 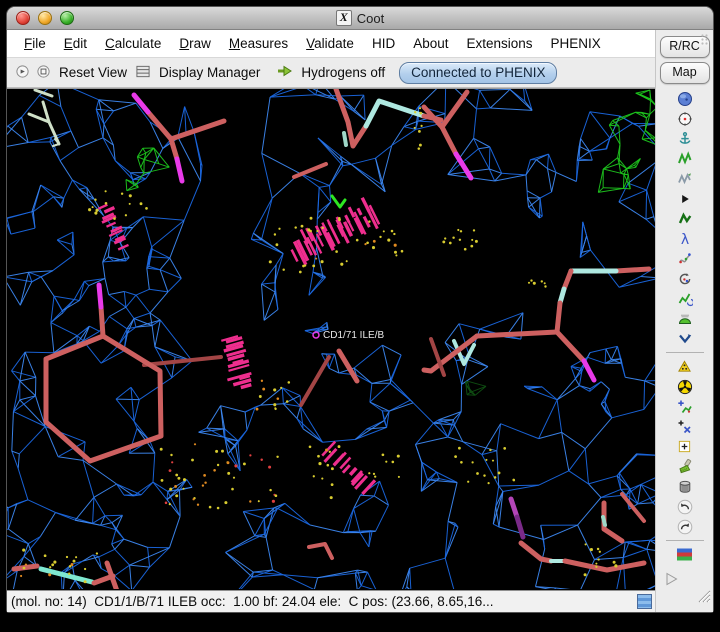 What do you see at coordinates (383, 43) in the screenshot?
I see `menu-hid: HID` at bounding box center [383, 43].